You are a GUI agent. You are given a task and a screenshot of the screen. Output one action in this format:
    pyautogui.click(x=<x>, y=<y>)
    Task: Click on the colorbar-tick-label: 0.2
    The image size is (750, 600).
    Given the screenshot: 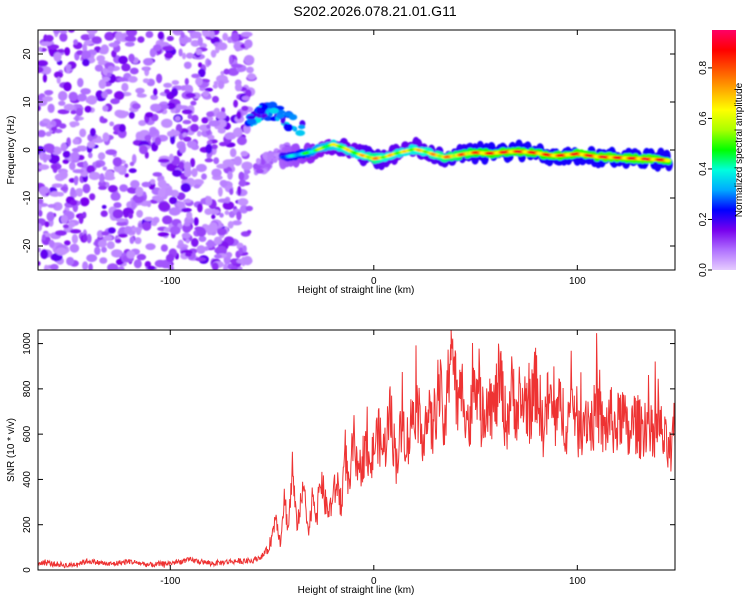 What is the action you would take?
    pyautogui.click(x=703, y=219)
    